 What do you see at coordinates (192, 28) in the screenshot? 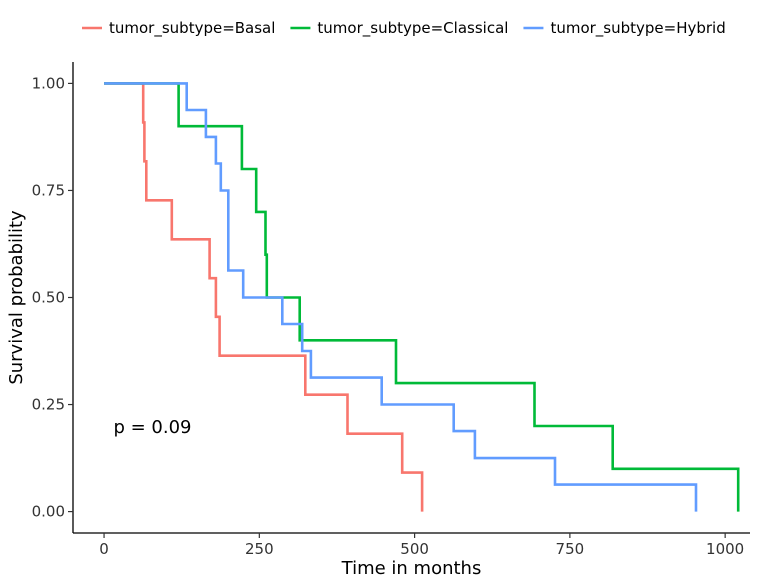
I see `legend-item-label: tumor_subtype=Basal` at bounding box center [192, 28].